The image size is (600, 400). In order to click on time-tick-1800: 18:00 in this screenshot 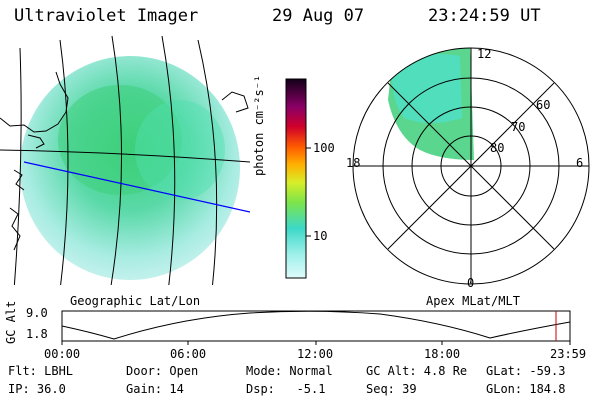, I will do `click(442, 354)`.